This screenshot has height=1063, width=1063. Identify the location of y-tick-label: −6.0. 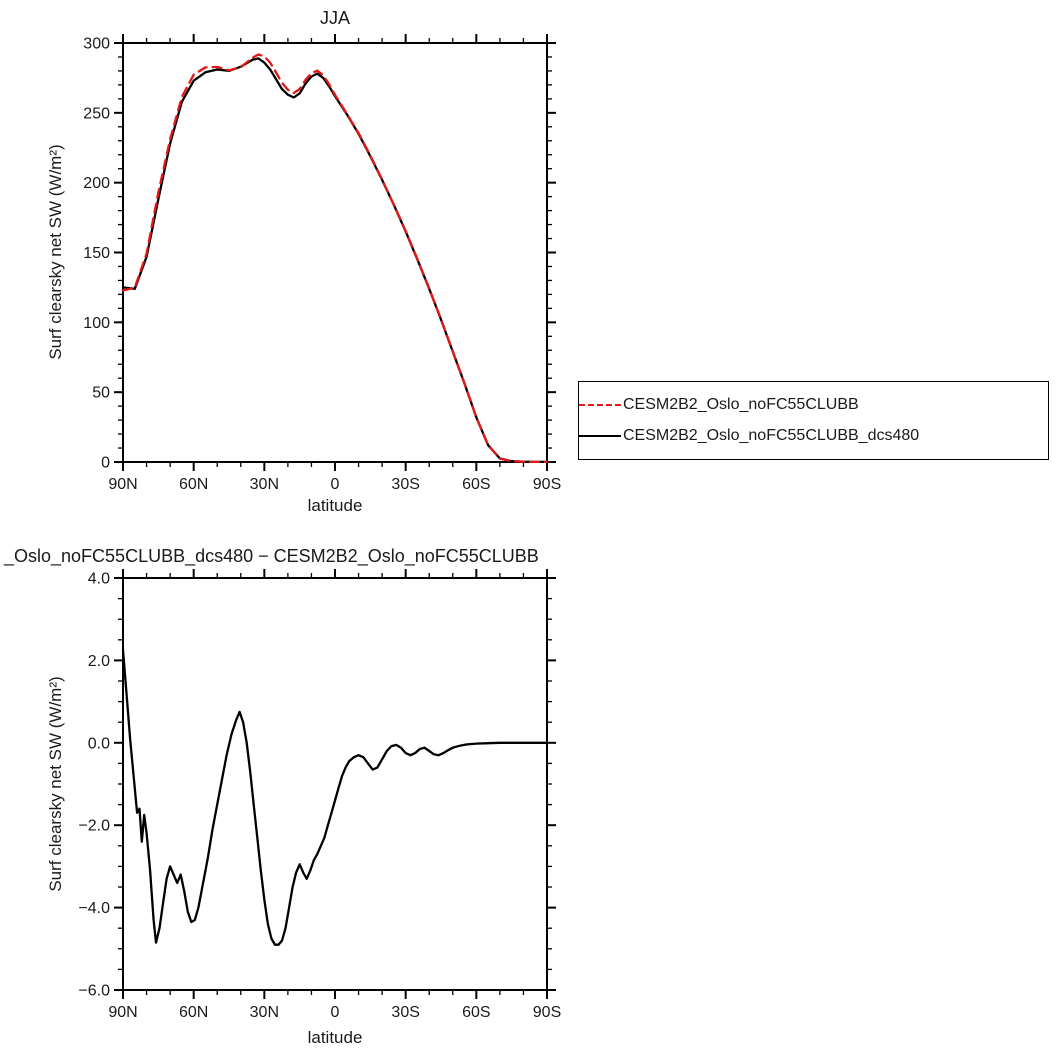
(94, 991).